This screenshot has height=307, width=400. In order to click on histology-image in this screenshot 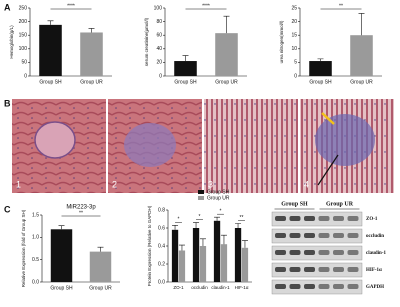, I will do `click(251, 146)`.